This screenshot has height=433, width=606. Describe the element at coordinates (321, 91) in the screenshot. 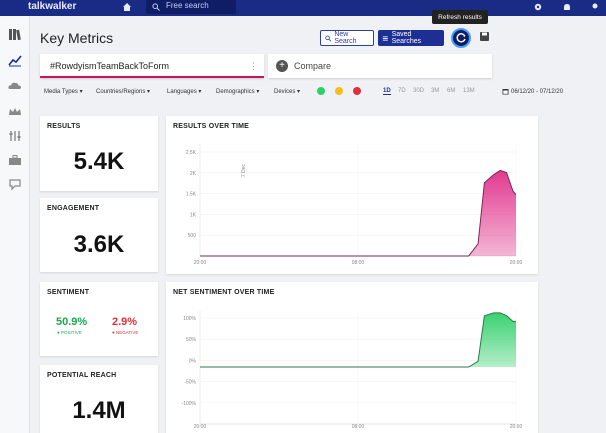

I see `positive-sentiment-icon` at that location.